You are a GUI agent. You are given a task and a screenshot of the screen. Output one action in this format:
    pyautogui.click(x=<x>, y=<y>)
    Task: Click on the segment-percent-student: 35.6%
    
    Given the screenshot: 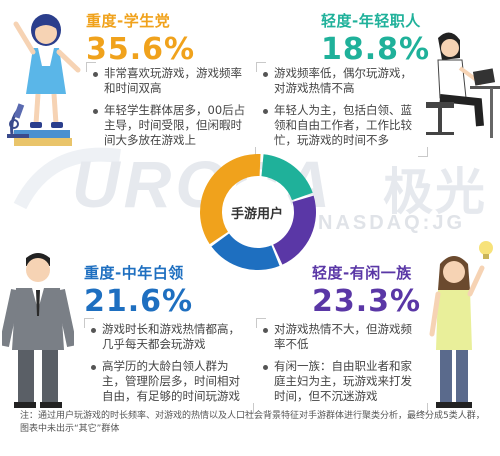 What is the action you would take?
    pyautogui.click(x=141, y=49)
    